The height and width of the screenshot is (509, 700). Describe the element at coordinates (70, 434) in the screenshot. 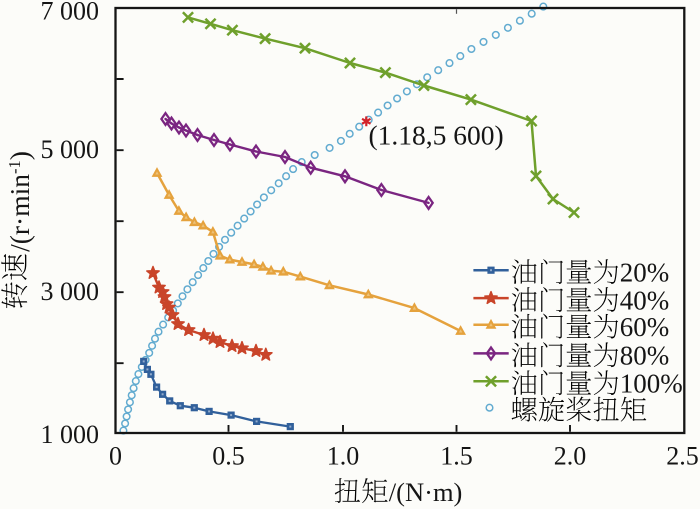

I see `svg-text: 1 000` at that location.